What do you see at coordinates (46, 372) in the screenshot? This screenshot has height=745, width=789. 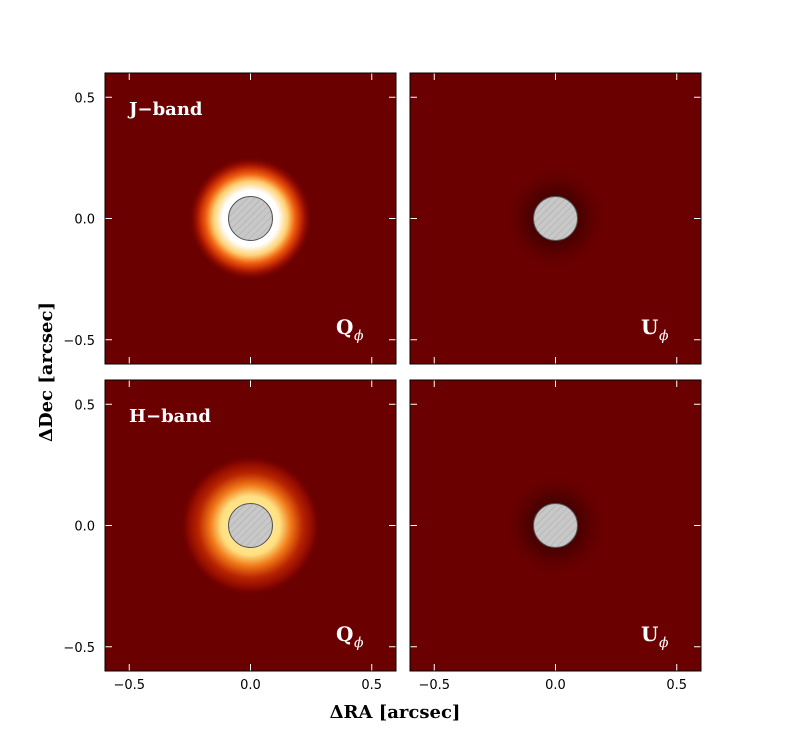 I see `y-axis-label: ΔDec [arcsec]` at bounding box center [46, 372].